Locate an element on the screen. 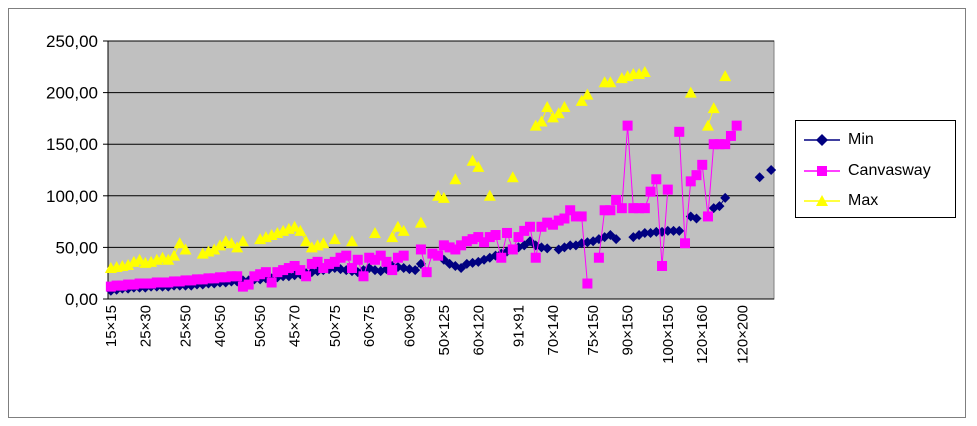 The height and width of the screenshot is (426, 977). x-tick-label: 120×200 is located at coordinates (742, 334).